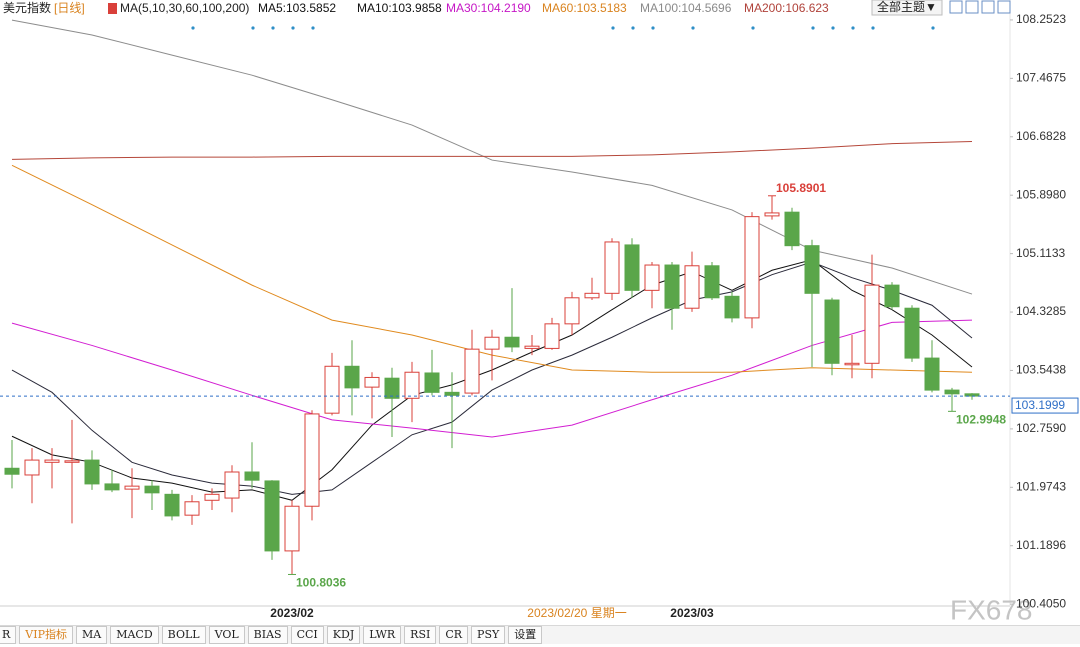  I want to click on y-tick-label: 108.2523, so click(1041, 19).